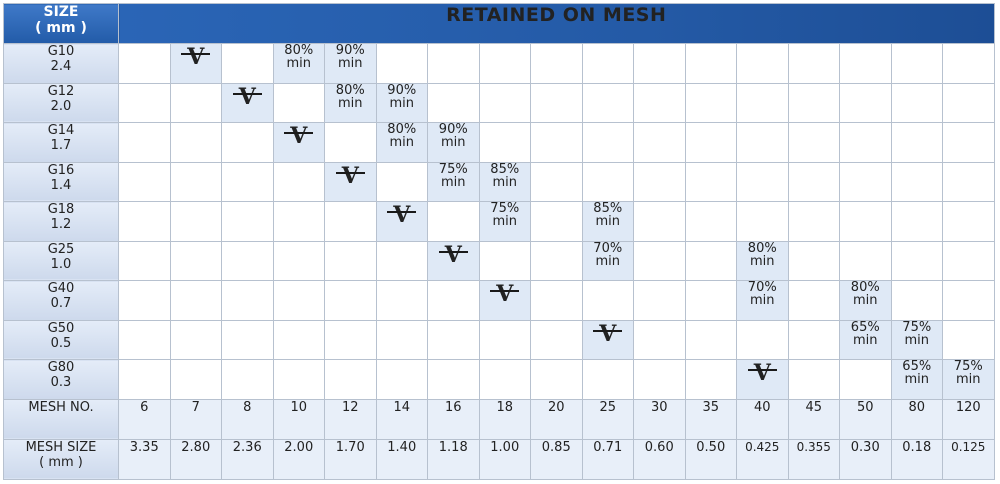 The width and height of the screenshot is (1000, 484). Describe the element at coordinates (556, 419) in the screenshot. I see `mesh-number-cell: 20` at that location.